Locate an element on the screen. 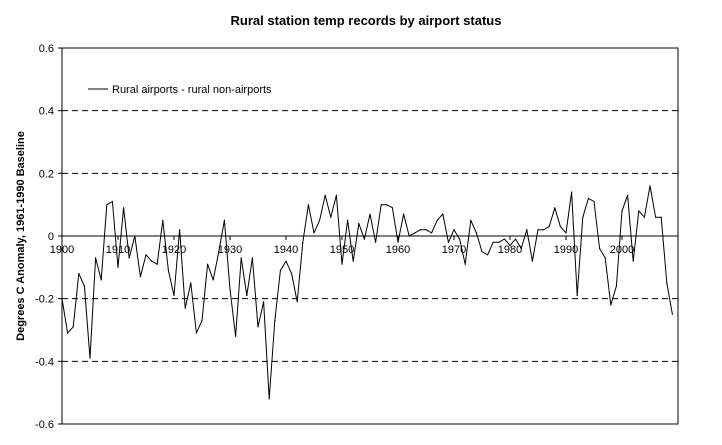 This screenshot has height=445, width=722. x-tick-label: 1980 is located at coordinates (510, 250).